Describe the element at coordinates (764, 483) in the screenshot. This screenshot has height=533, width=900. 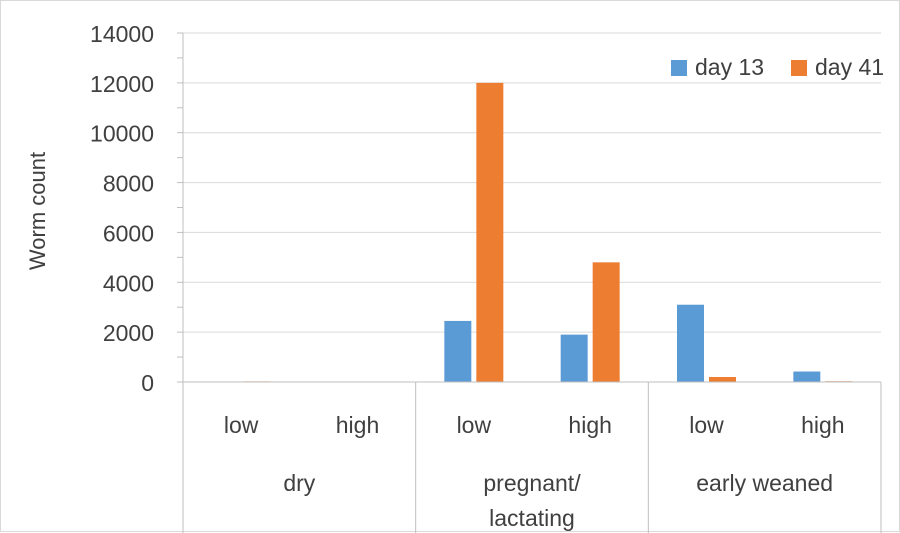
I see `x-group-label: early weaned` at that location.